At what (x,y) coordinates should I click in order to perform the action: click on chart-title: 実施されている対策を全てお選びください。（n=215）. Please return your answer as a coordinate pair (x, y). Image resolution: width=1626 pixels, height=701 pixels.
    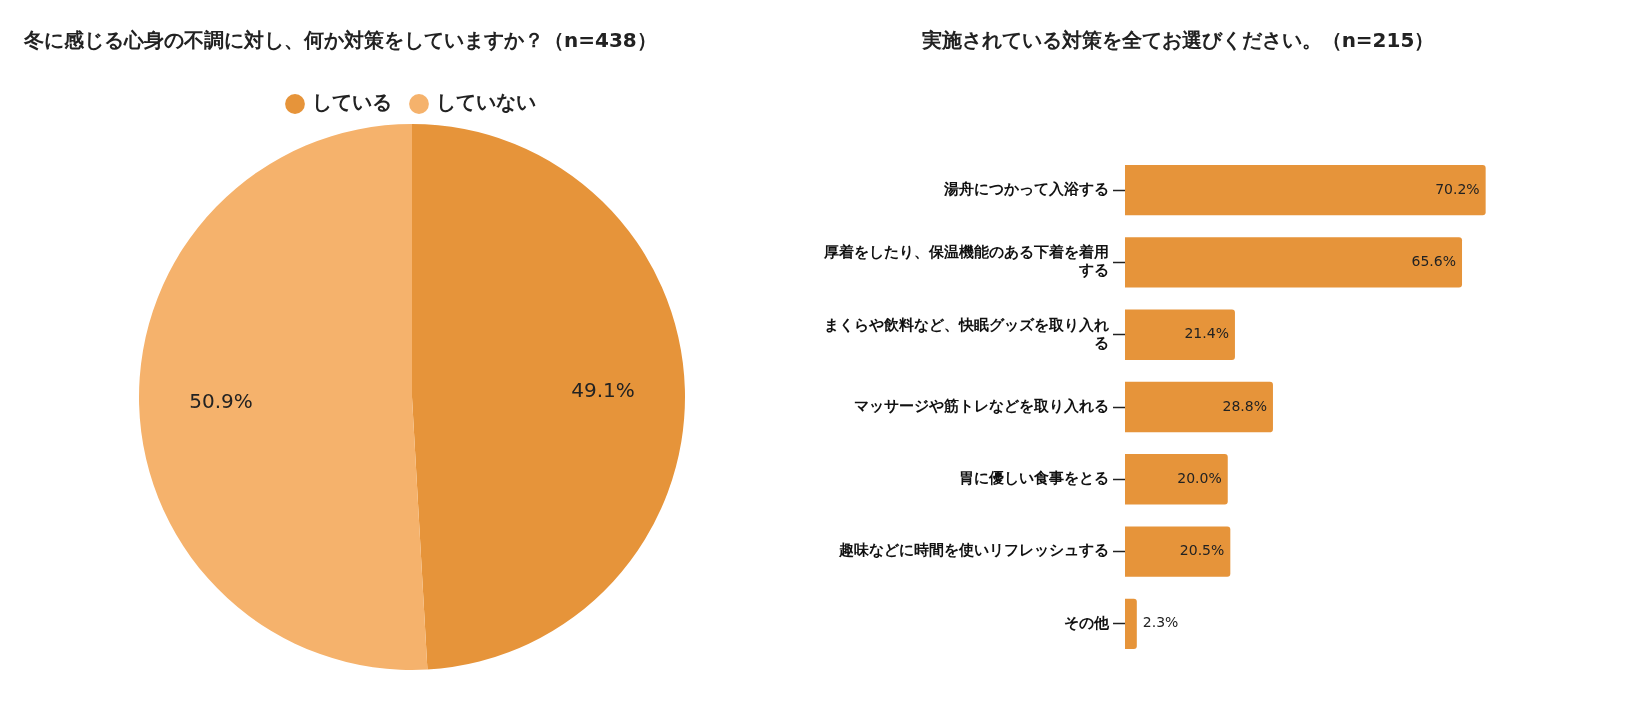
    Looking at the image, I should click on (1177, 40).